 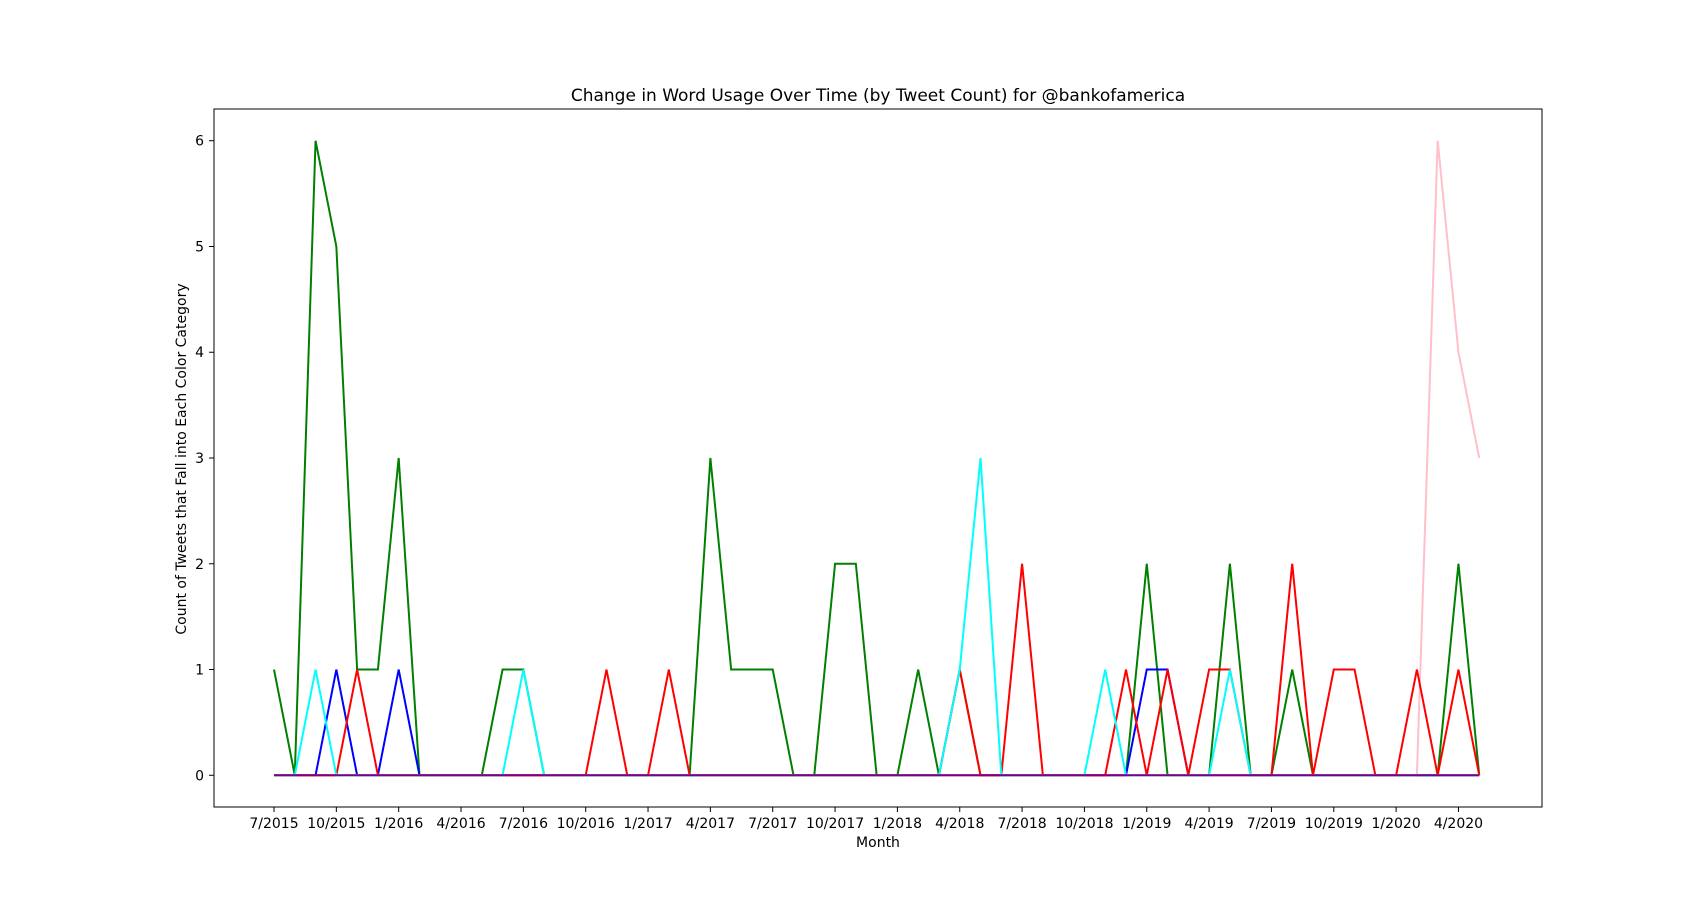 What do you see at coordinates (273, 824) in the screenshot?
I see `x-tick-label: 7/2015` at bounding box center [273, 824].